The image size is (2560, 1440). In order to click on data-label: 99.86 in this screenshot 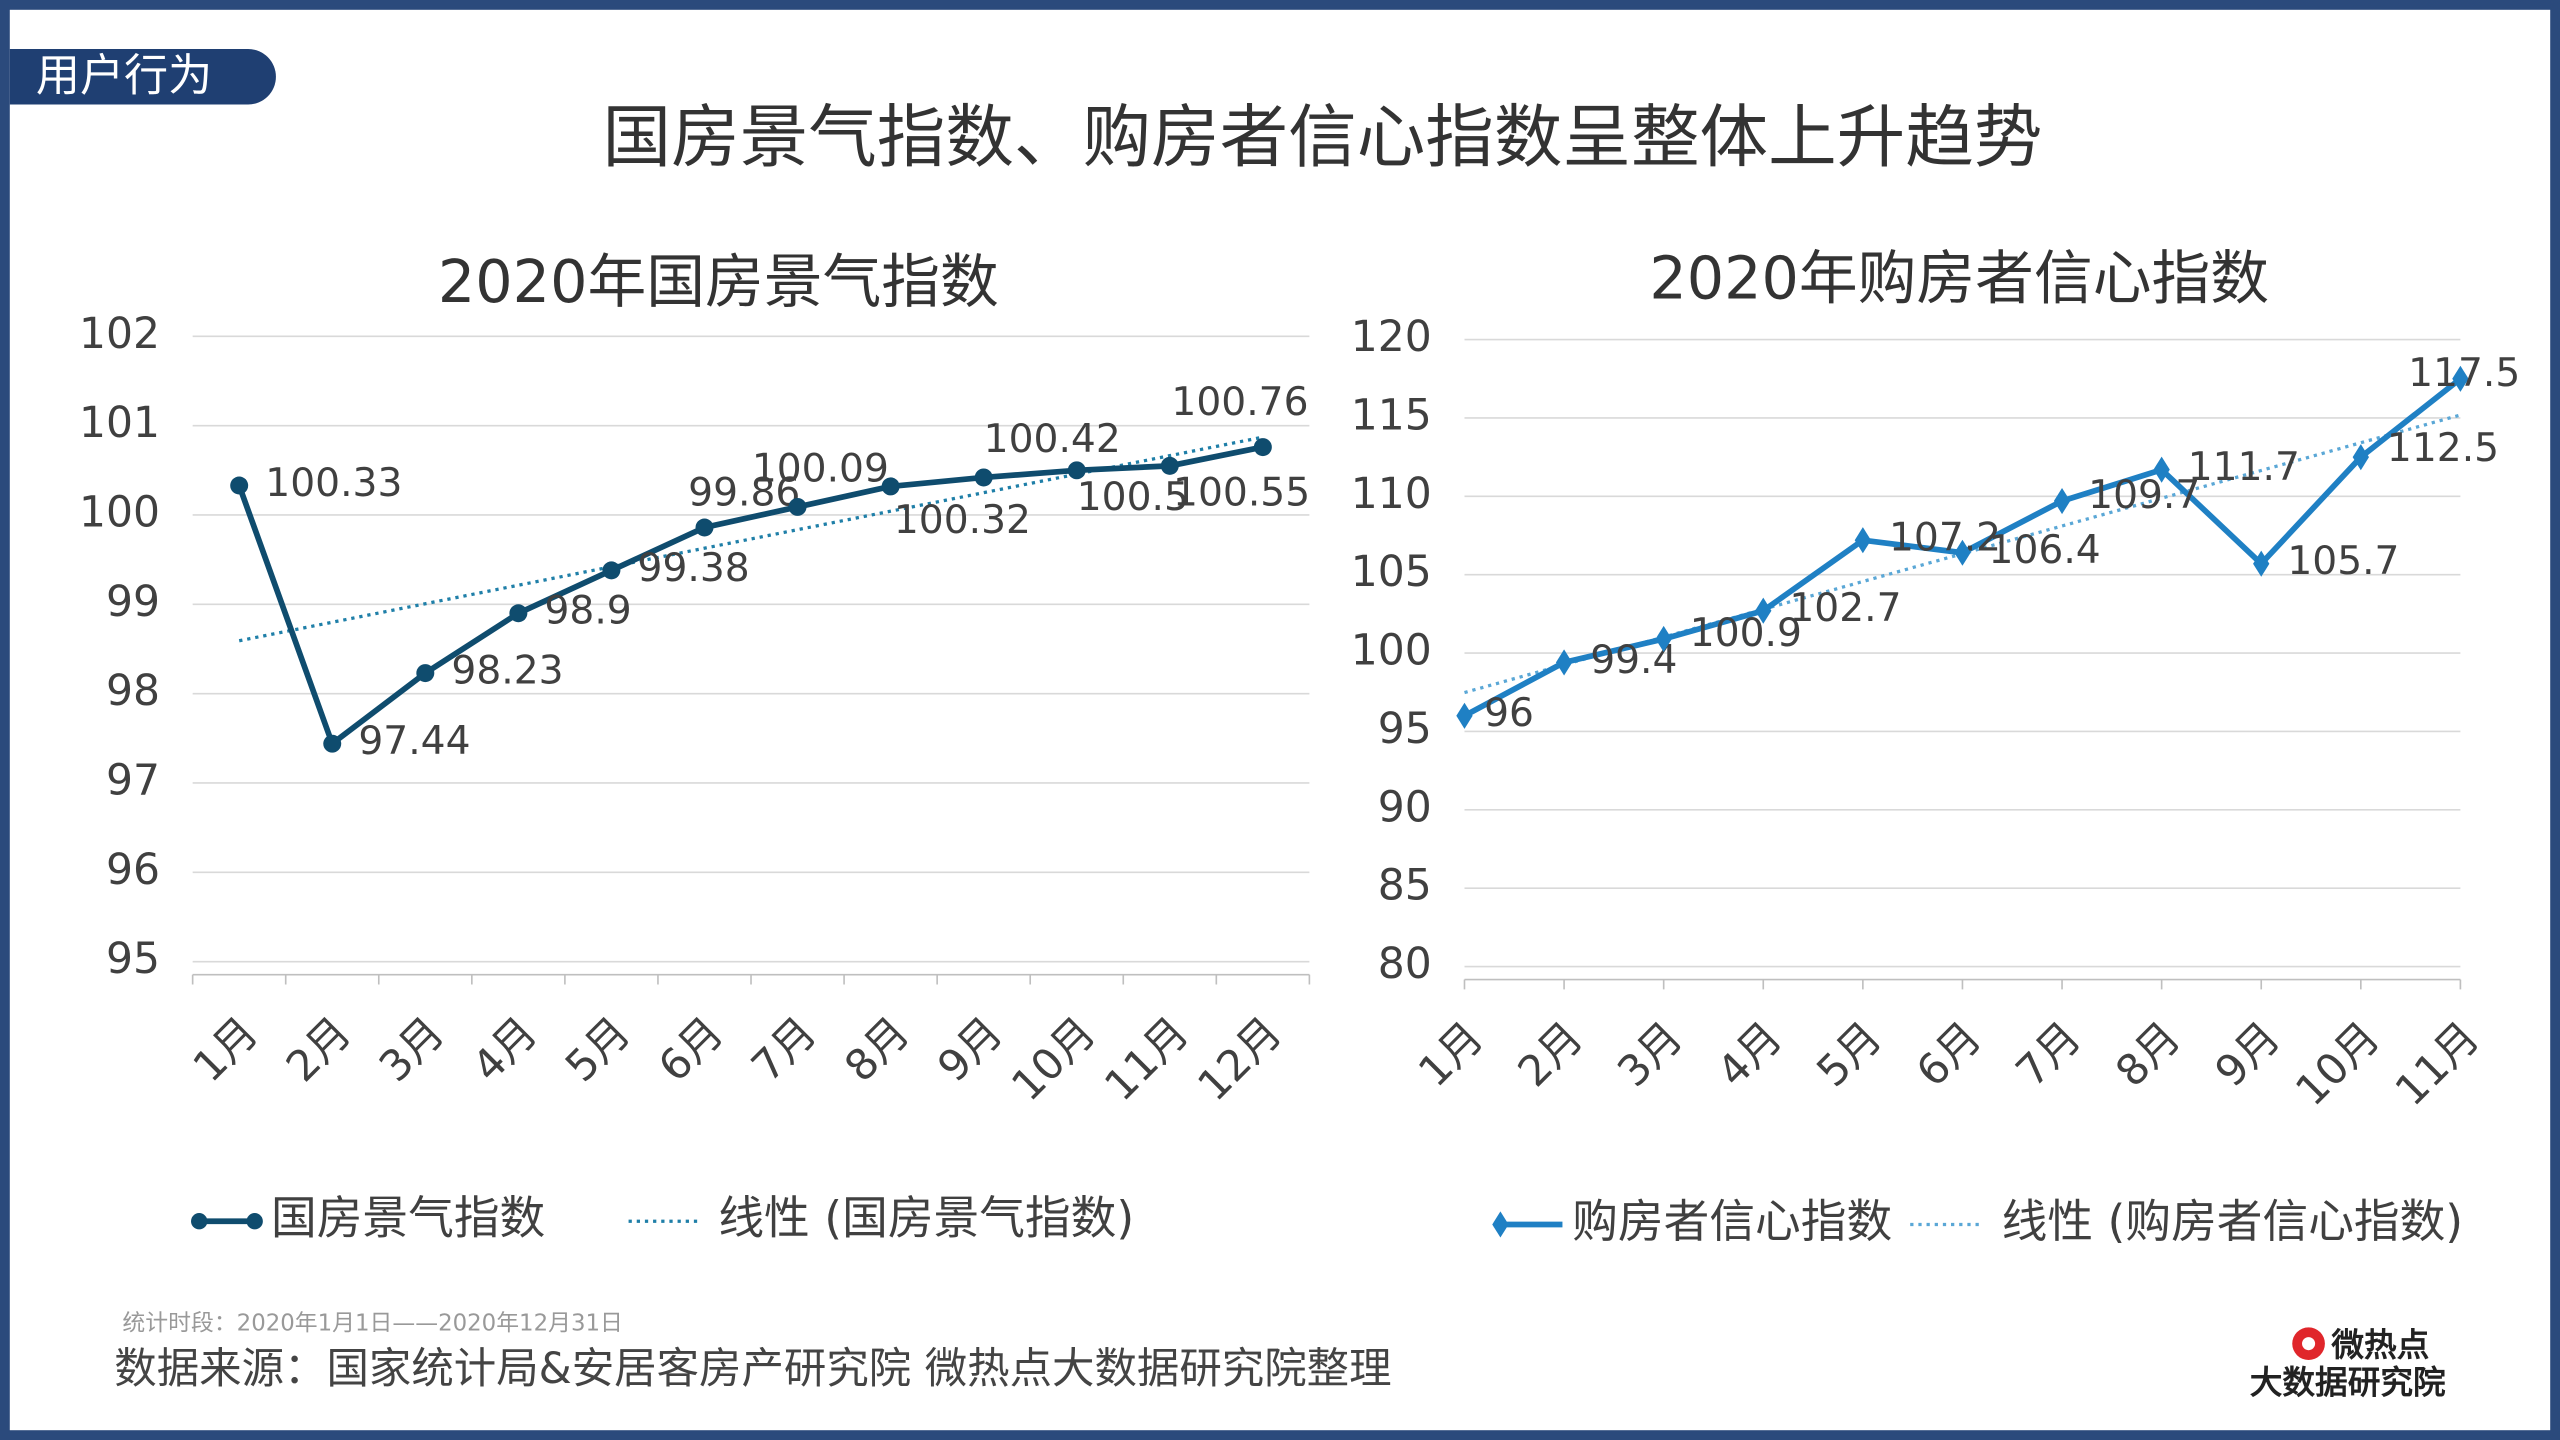, I will do `click(744, 492)`.